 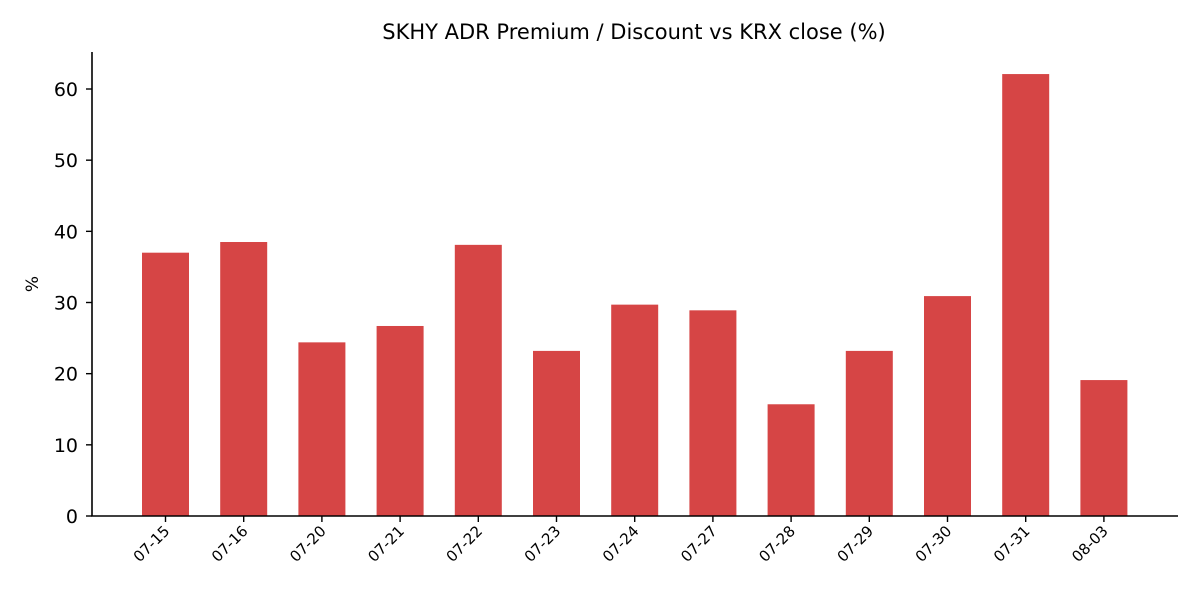 What do you see at coordinates (856, 544) in the screenshot?
I see `x-tick-label: 07-29` at bounding box center [856, 544].